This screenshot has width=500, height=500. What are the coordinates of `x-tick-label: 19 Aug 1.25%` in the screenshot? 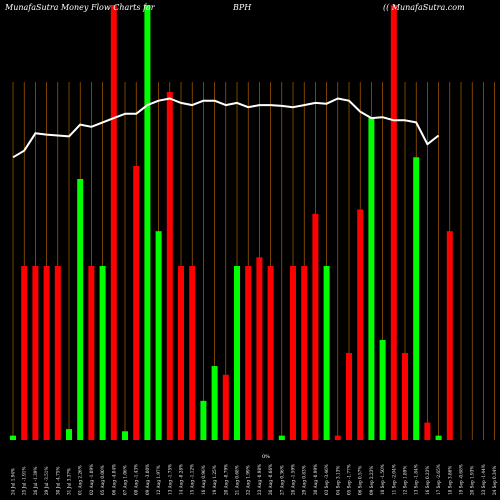 It's located at (214, 480).